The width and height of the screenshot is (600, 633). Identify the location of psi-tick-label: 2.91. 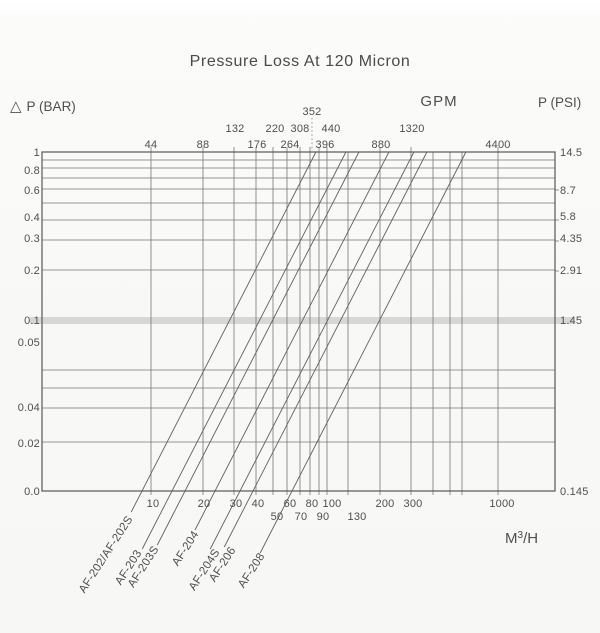
(571, 271).